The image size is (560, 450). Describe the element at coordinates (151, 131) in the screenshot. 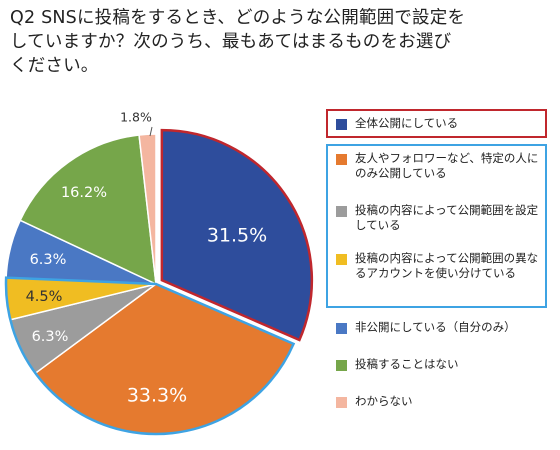

I see `leader-line` at that location.